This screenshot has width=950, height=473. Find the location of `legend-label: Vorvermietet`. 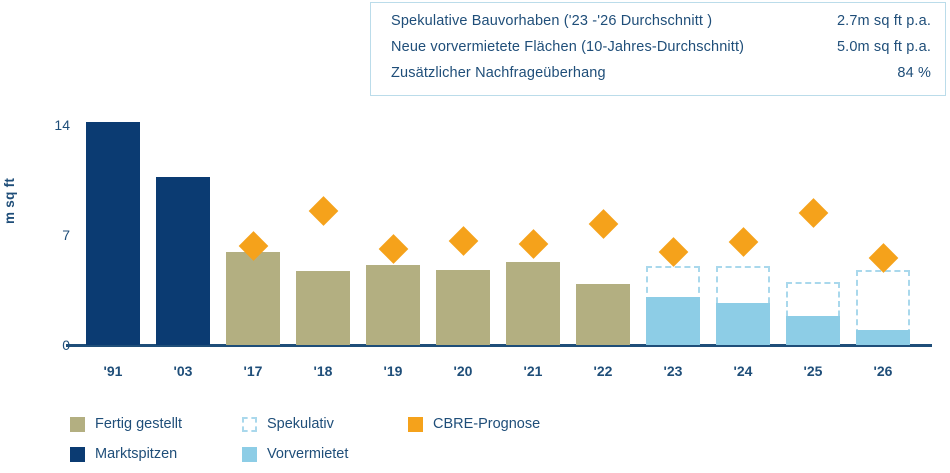

legend-label: Vorvermietet is located at coordinates (308, 454).